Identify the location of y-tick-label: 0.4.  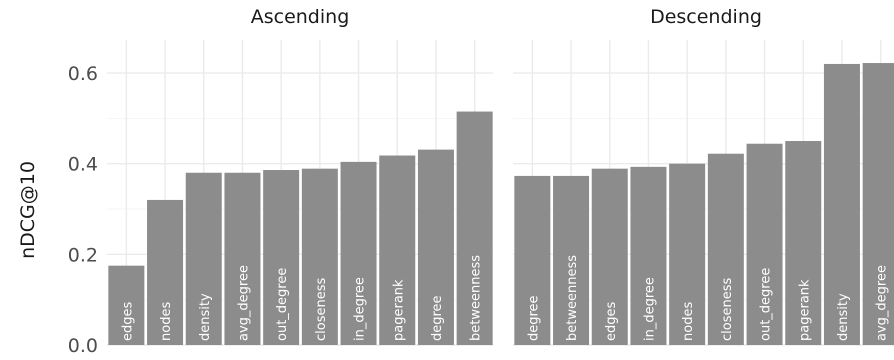
(83, 165).